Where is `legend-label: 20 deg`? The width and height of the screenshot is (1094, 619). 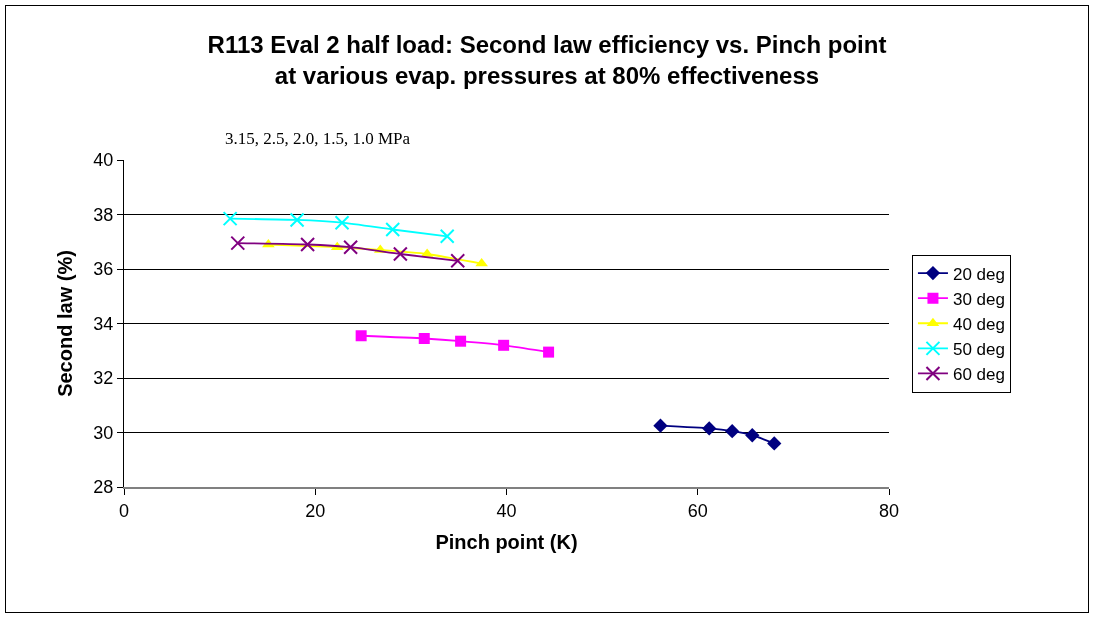 legend-label: 20 deg is located at coordinates (978, 274).